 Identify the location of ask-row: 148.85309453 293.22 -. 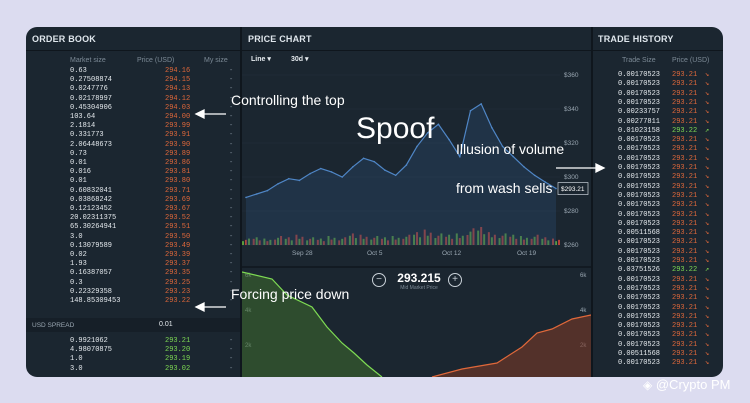
(133, 301).